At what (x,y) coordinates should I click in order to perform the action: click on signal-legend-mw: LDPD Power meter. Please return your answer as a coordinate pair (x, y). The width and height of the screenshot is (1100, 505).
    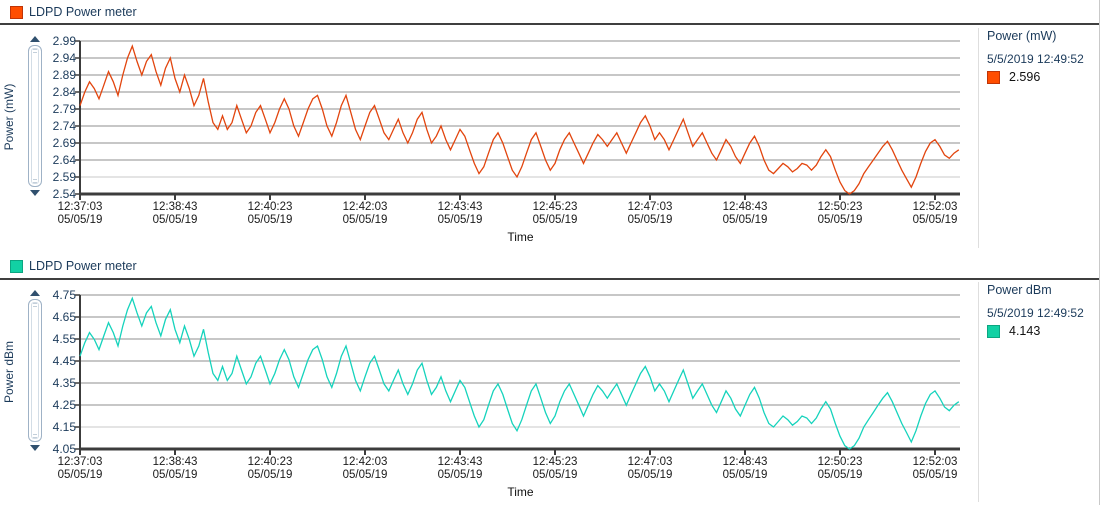
    Looking at the image, I should click on (73, 12).